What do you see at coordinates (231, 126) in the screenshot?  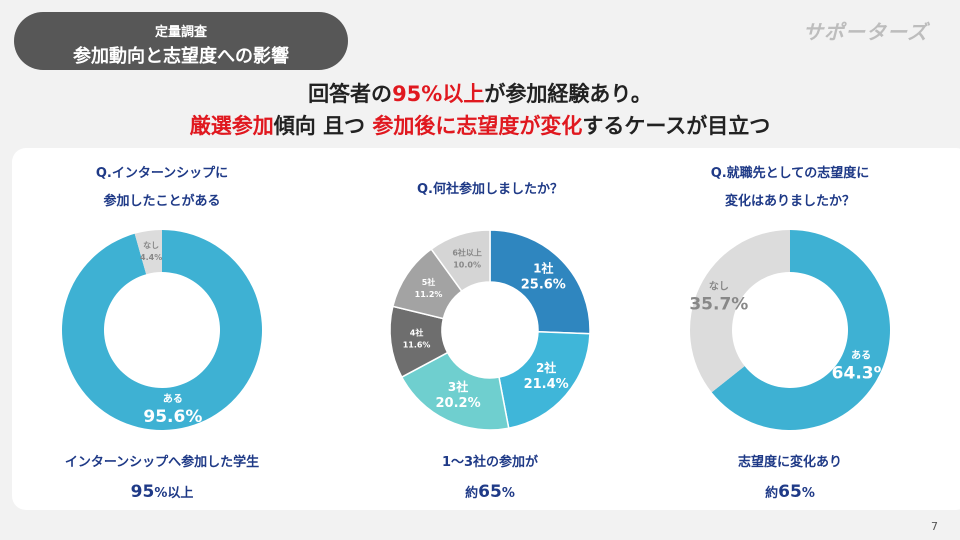 I see `headline-segment: 厳選参加` at bounding box center [231, 126].